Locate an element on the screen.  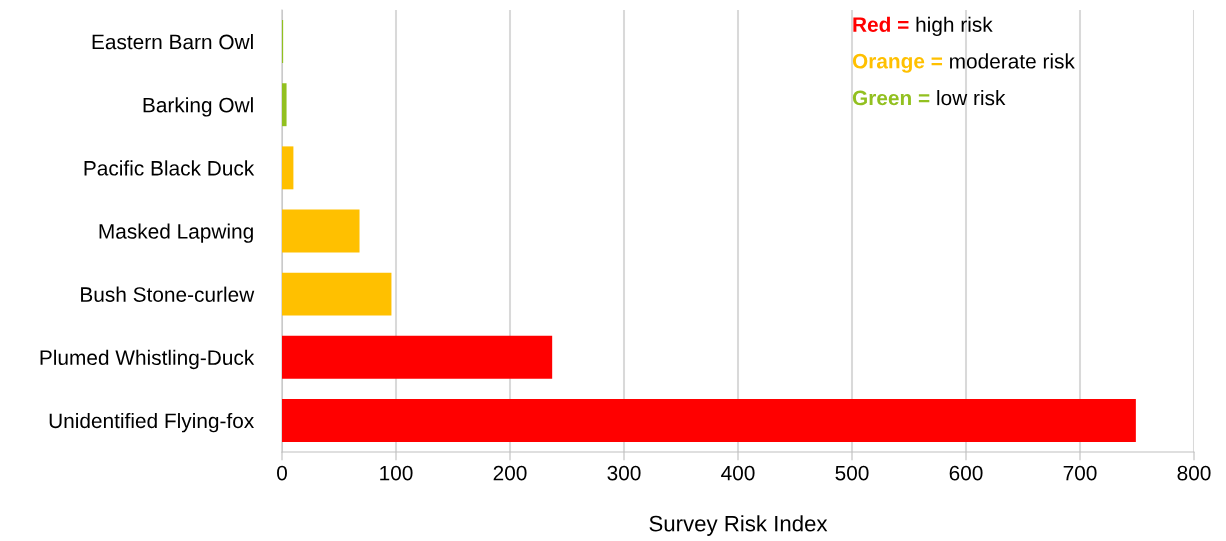
x-tick-label: 700 is located at coordinates (1080, 473).